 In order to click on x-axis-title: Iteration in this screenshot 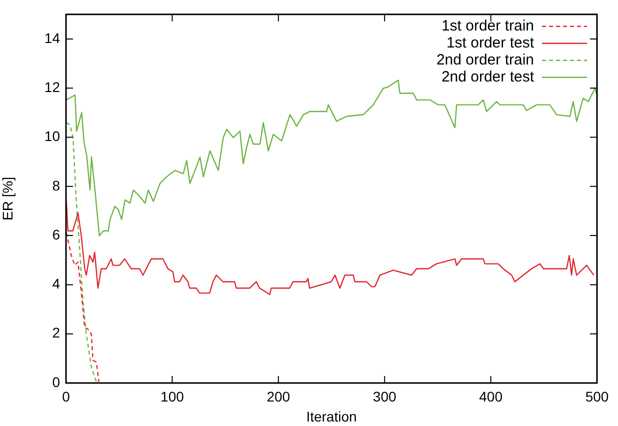, I will do `click(331, 416)`.